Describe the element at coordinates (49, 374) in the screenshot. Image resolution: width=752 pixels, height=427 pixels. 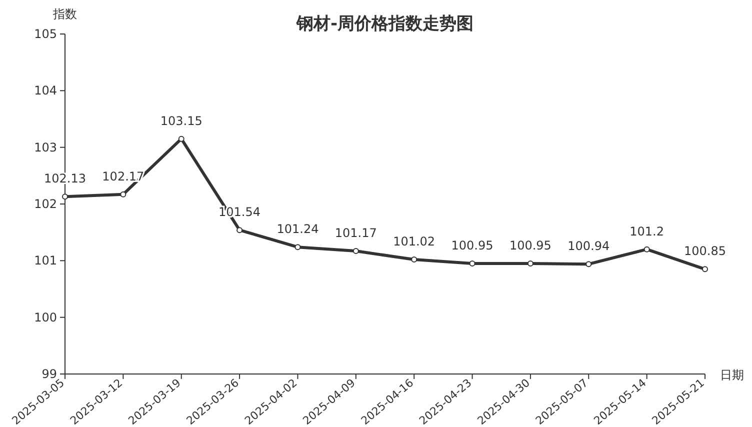
I see `y-tick-label: 99` at that location.